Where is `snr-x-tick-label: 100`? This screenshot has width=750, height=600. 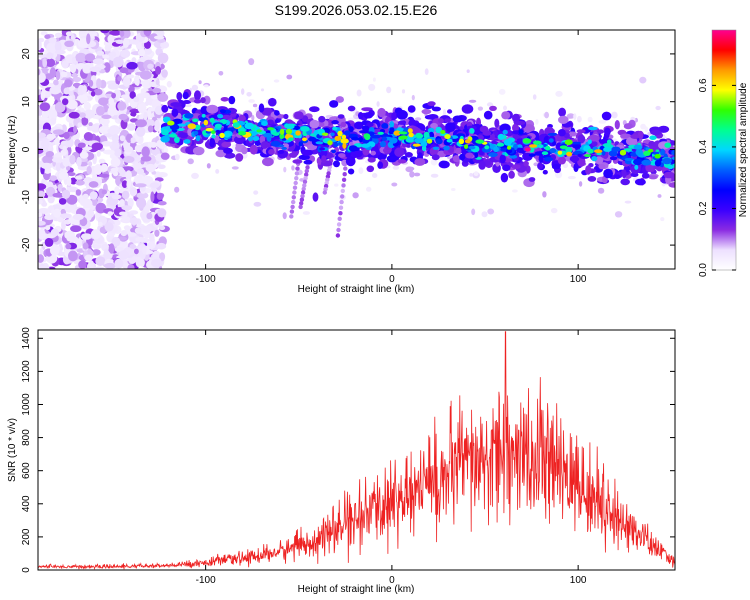
snr-x-tick-label: 100 is located at coordinates (578, 580).